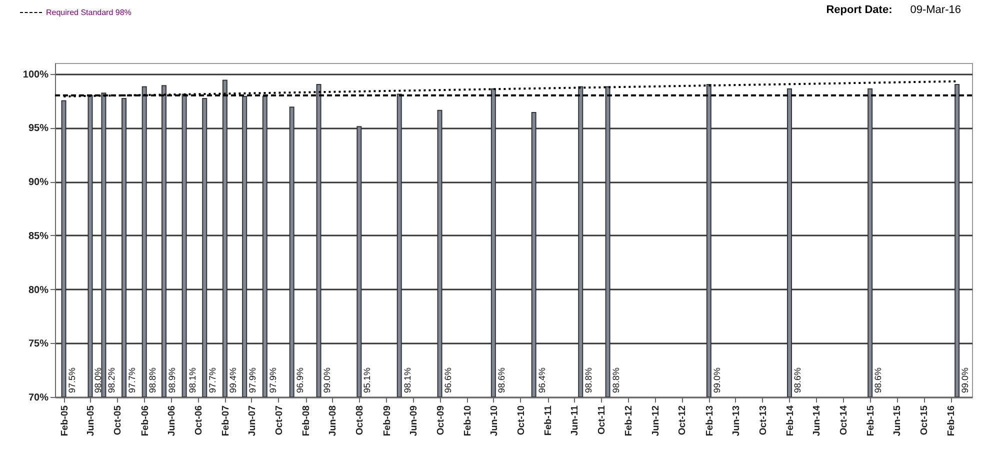 This screenshot has width=983, height=475. What do you see at coordinates (252, 421) in the screenshot?
I see `x-tick-label: Jun-07` at bounding box center [252, 421].